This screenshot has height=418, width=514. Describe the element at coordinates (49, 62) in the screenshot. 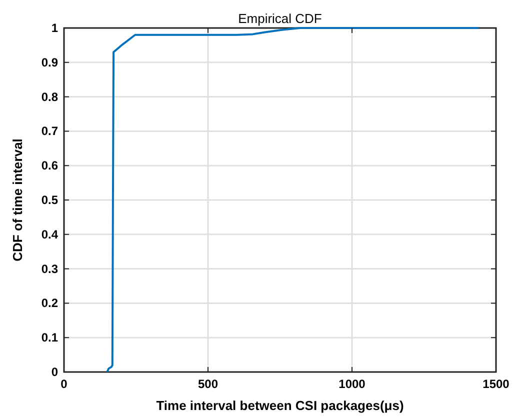

I see `y-tick-label: 0.9` at that location.